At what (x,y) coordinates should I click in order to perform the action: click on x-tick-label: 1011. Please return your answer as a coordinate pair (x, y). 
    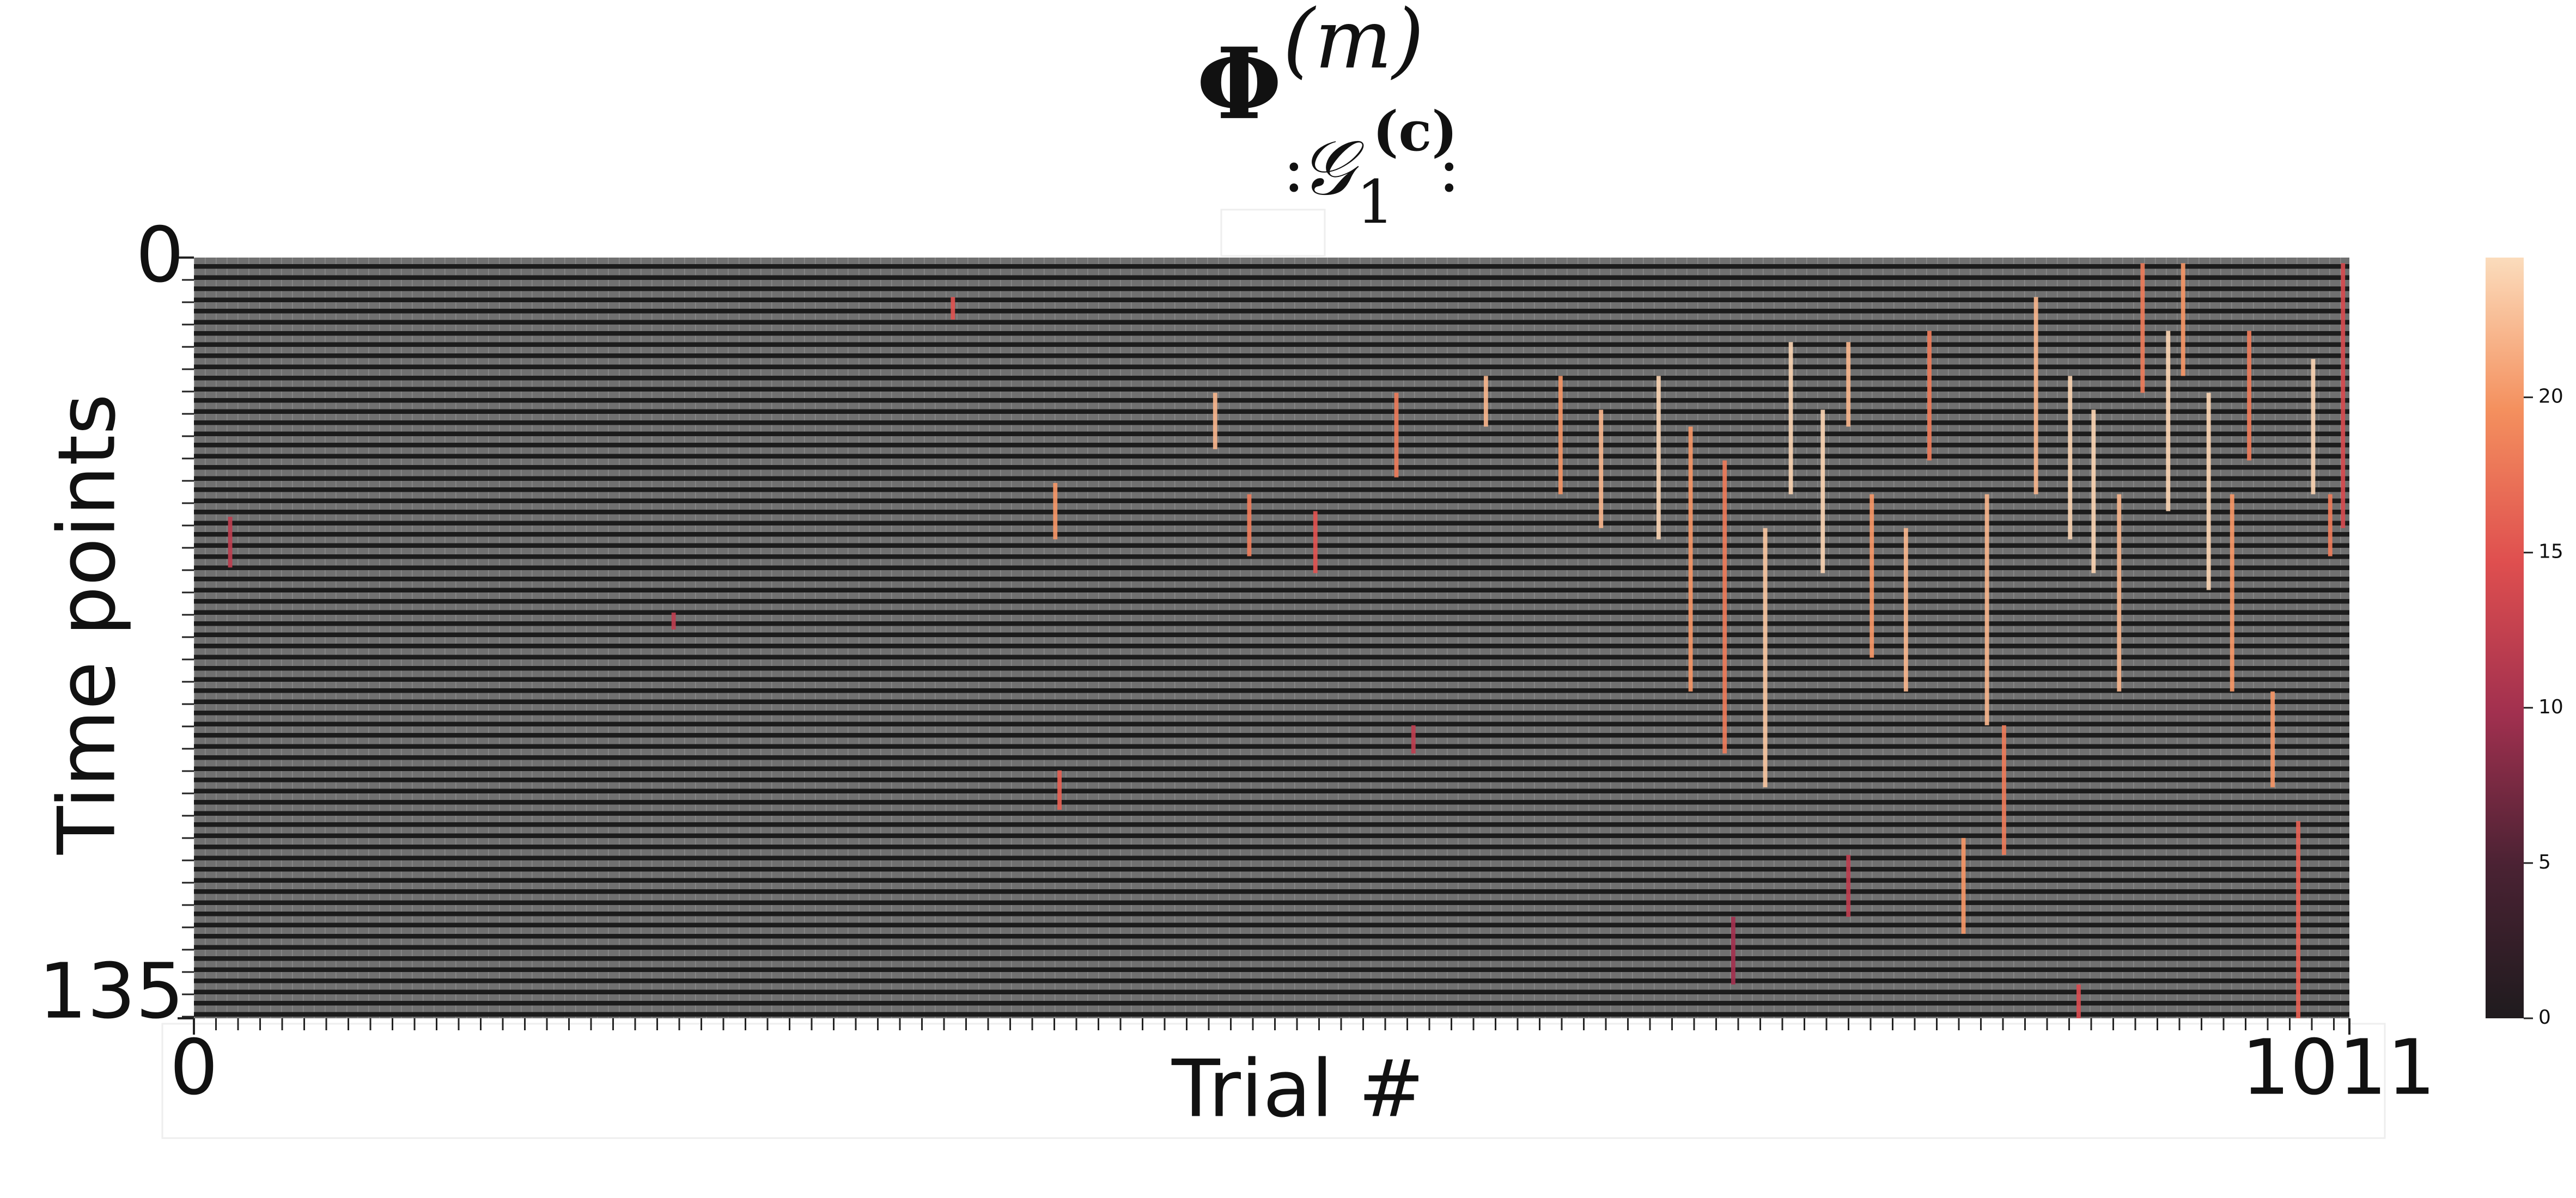
    Looking at the image, I should click on (2338, 1068).